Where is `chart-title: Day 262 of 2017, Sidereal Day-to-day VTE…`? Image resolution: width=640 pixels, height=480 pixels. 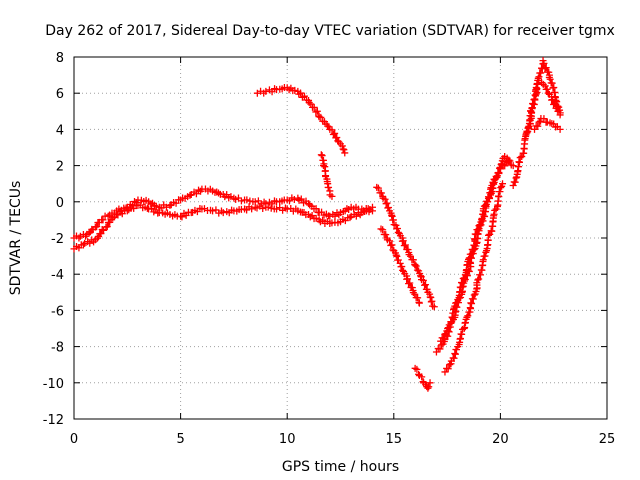 chart-title: Day 262 of 2017, Sidereal Day-to-day VTE… is located at coordinates (330, 31).